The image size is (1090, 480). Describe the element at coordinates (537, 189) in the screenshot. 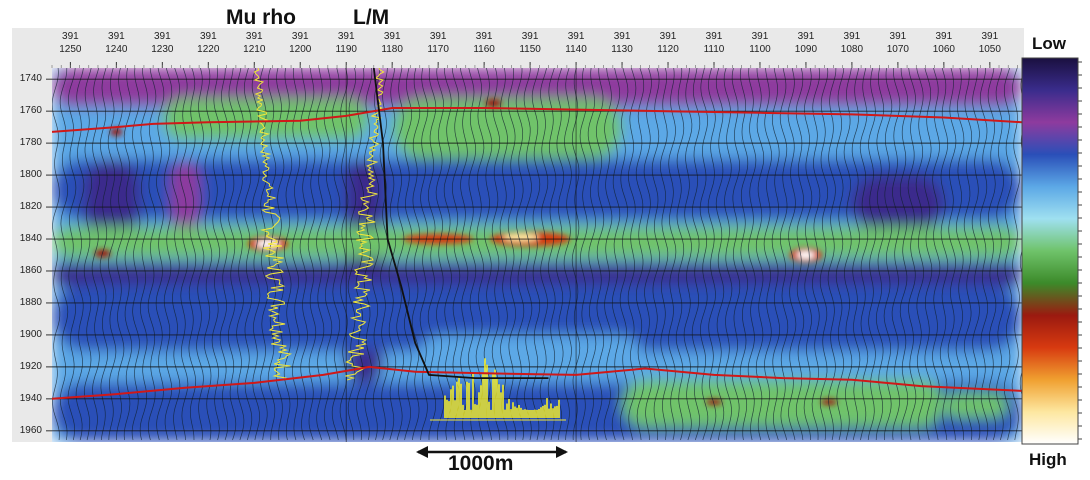

I see `field-blue-band` at that location.